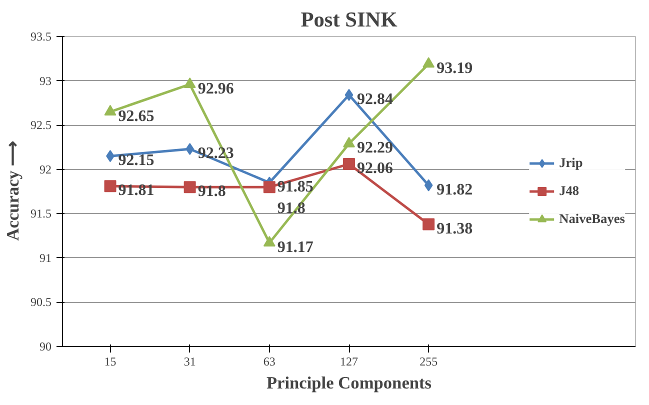  I want to click on x-tick-label: 15, so click(110, 361).